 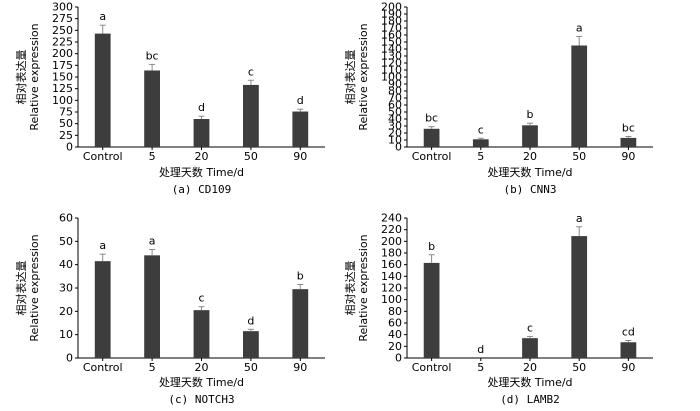 I want to click on y-tick-label: 70, so click(x=395, y=98).